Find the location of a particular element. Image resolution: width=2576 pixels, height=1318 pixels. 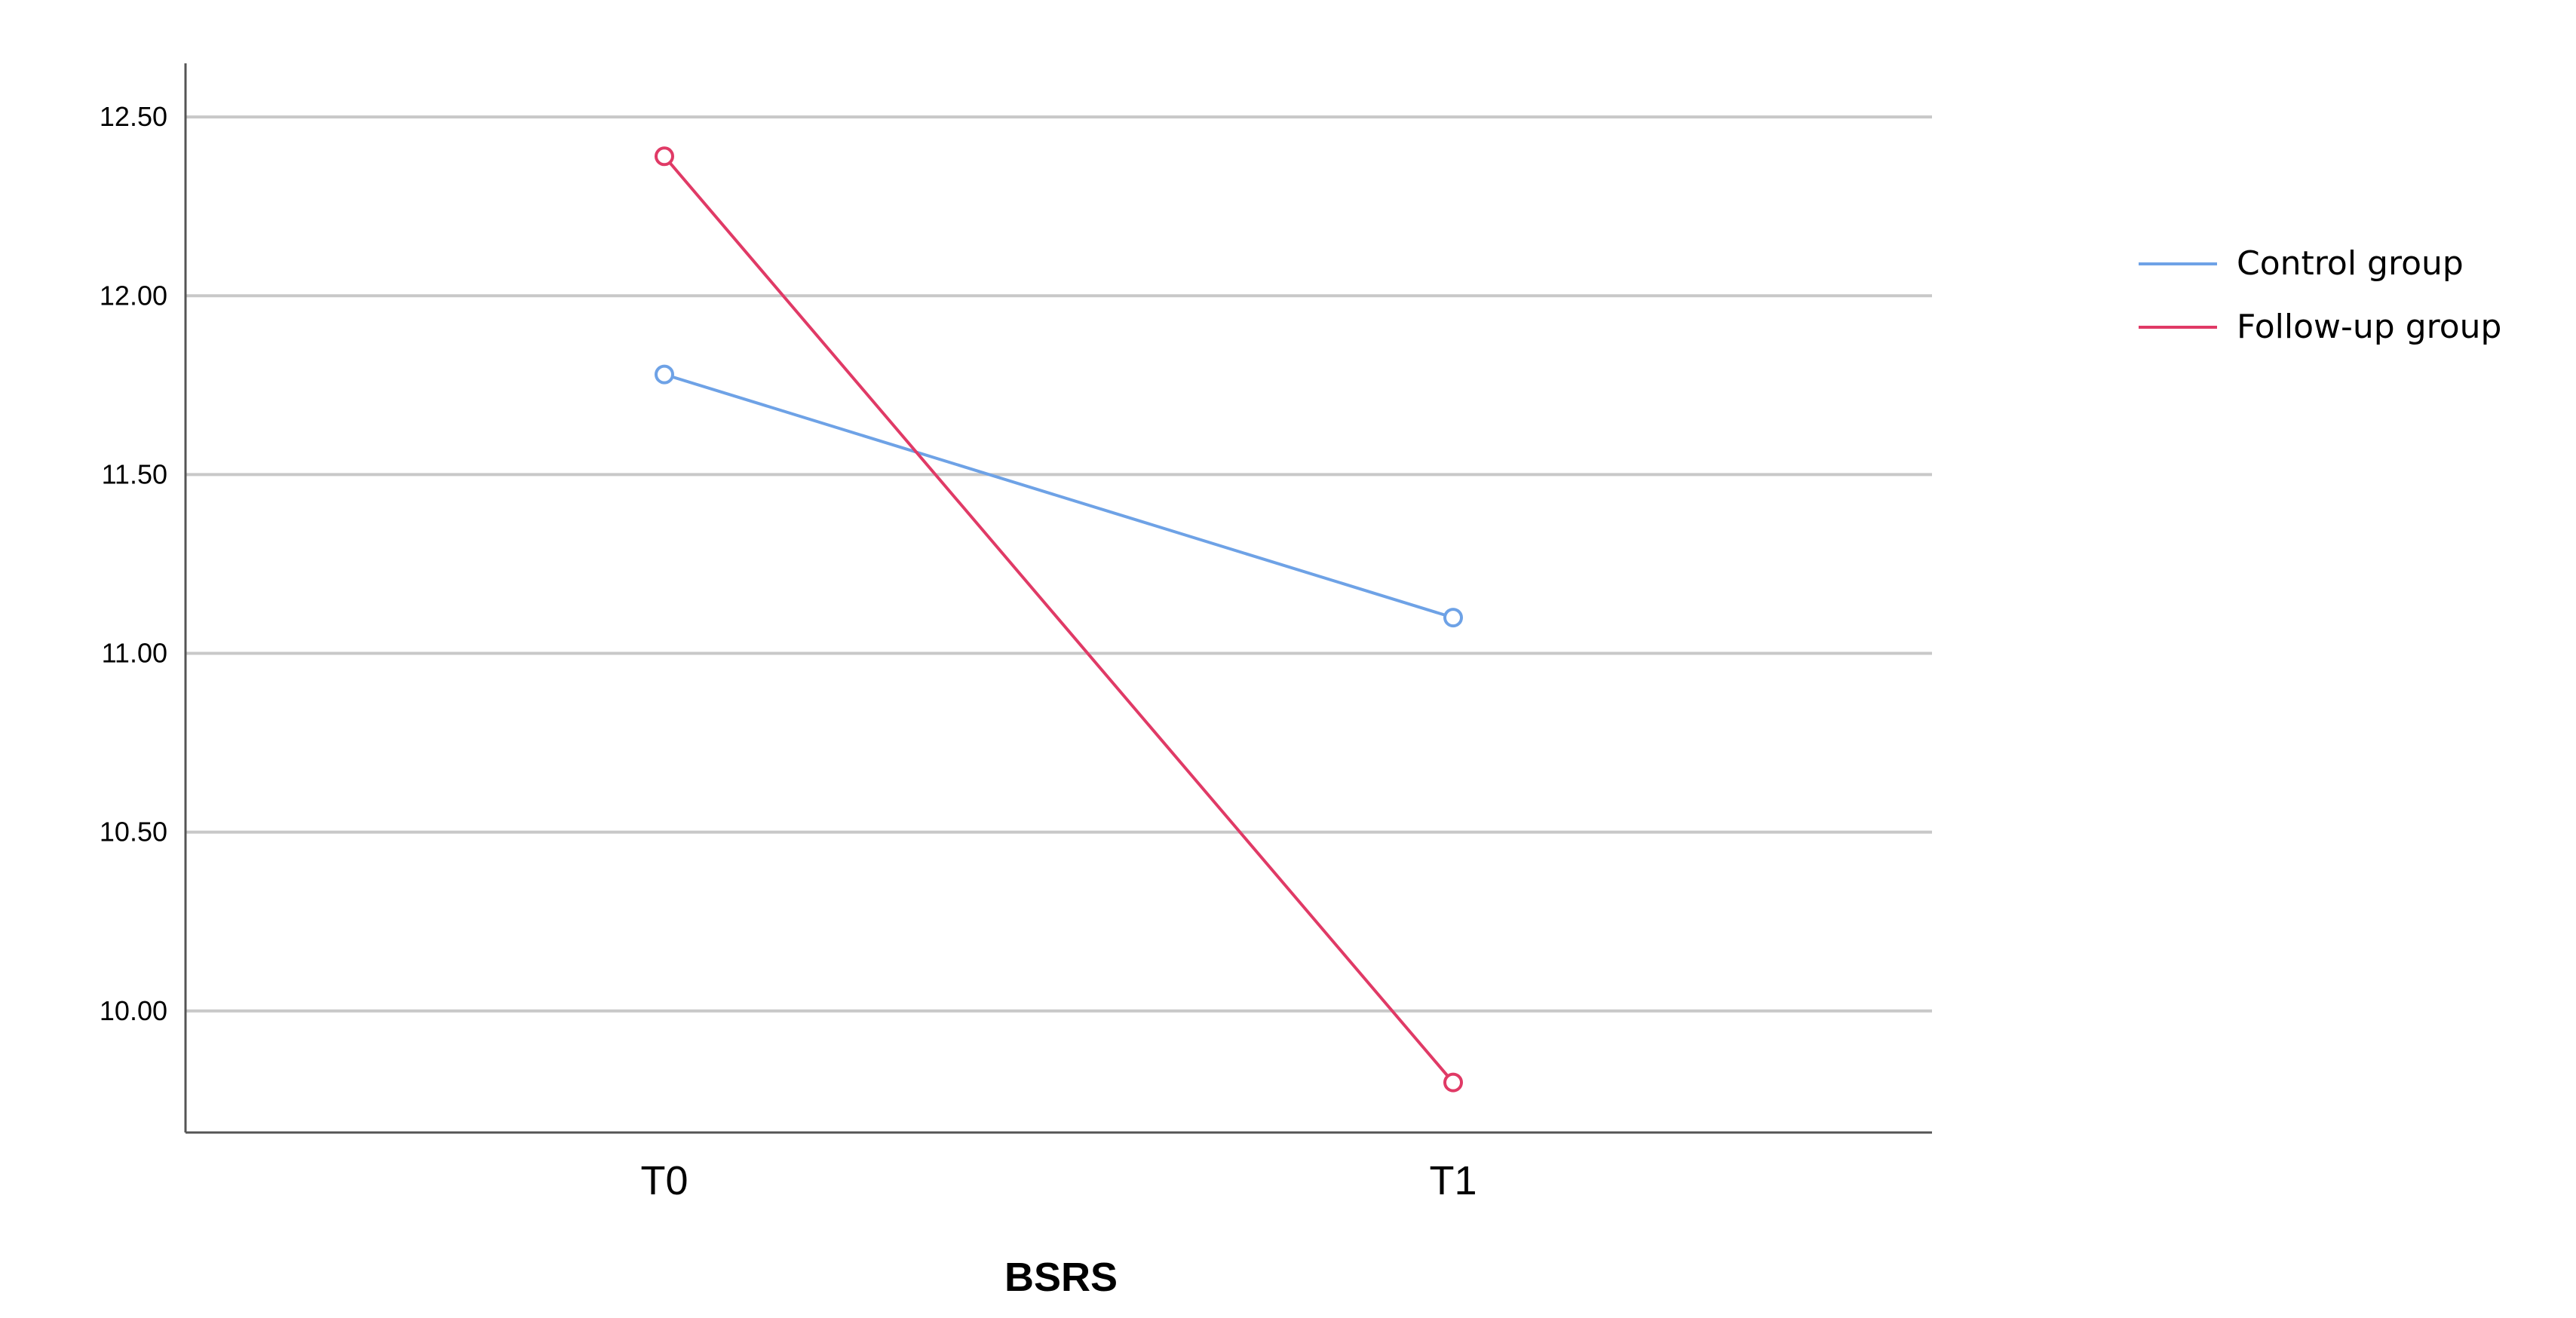

x-tick-labels: T0 T1 is located at coordinates (1058, 1180).